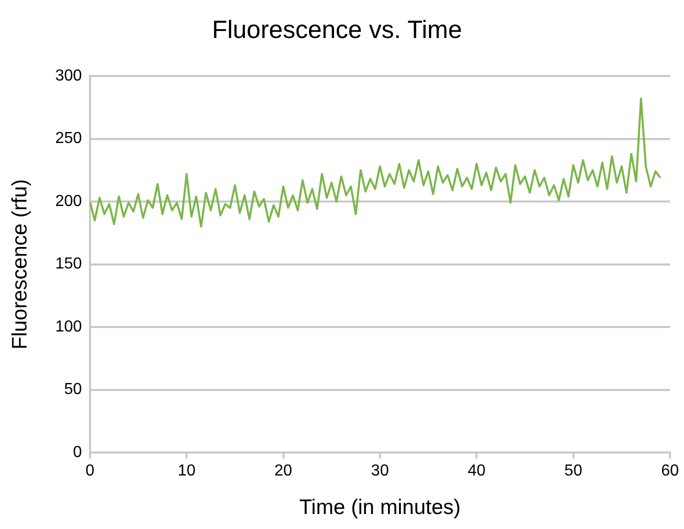 This screenshot has height=529, width=684. What do you see at coordinates (20, 264) in the screenshot?
I see `y-axis-title: Fluorescence (rfu)` at bounding box center [20, 264].